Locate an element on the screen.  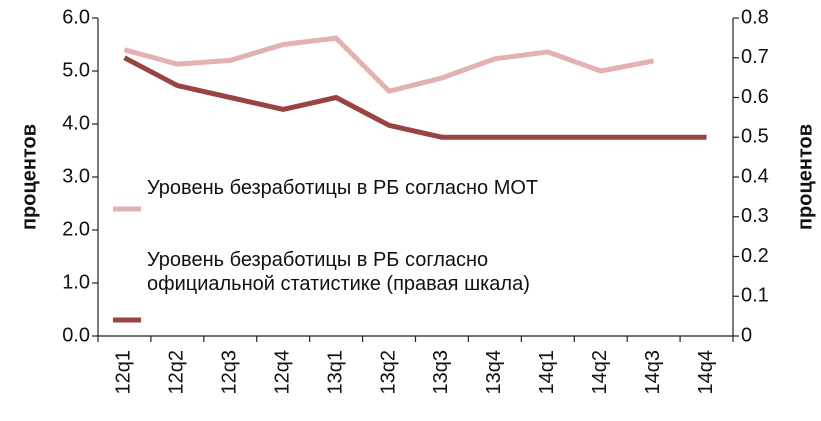
legend-line: официальной статистике (правая шкала) is located at coordinates (338, 284).